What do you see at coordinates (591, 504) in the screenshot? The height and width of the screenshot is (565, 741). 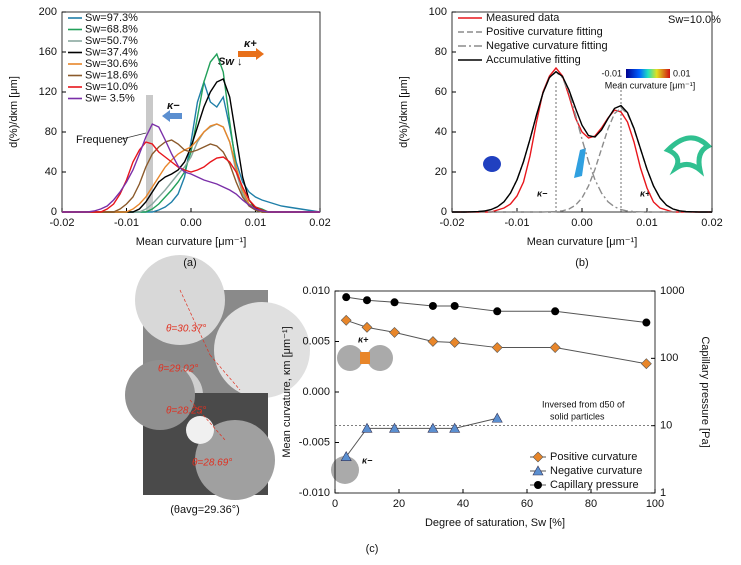 I see `x-tick-label: 80` at bounding box center [591, 504].